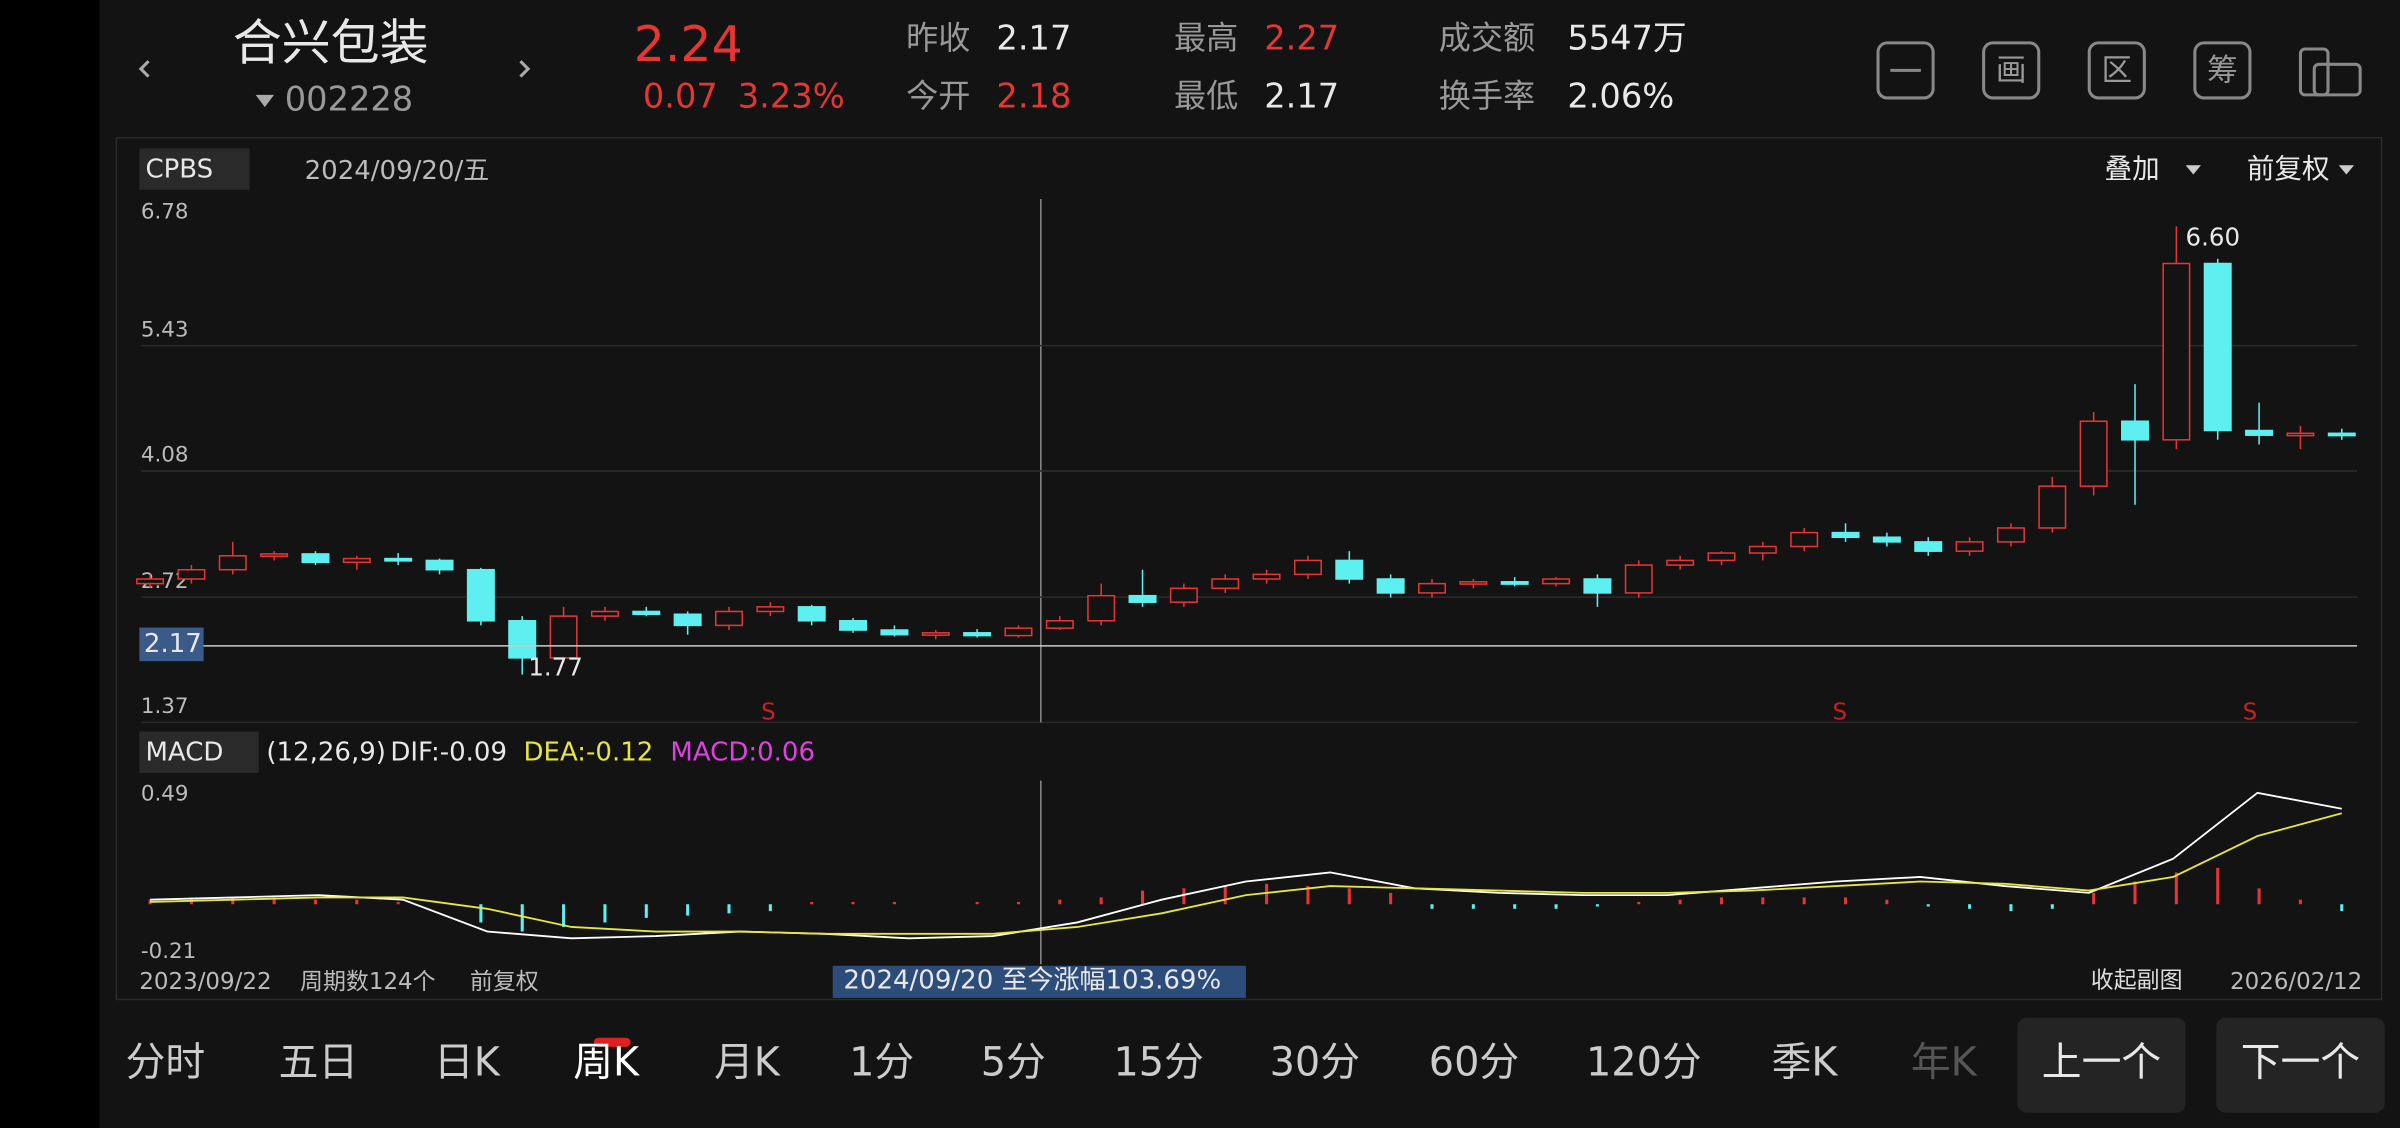 This screenshot has height=1128, width=2400. Describe the element at coordinates (688, 44) in the screenshot. I see `price: 2.24` at that location.